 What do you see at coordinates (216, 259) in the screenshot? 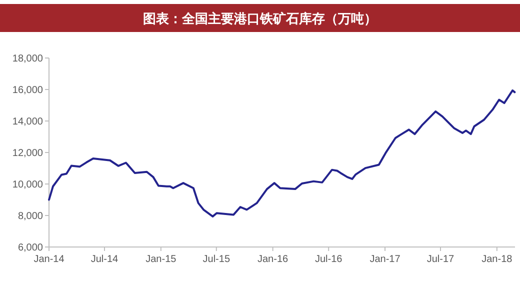
I see `x-tick-label: Jul-15` at bounding box center [216, 259].